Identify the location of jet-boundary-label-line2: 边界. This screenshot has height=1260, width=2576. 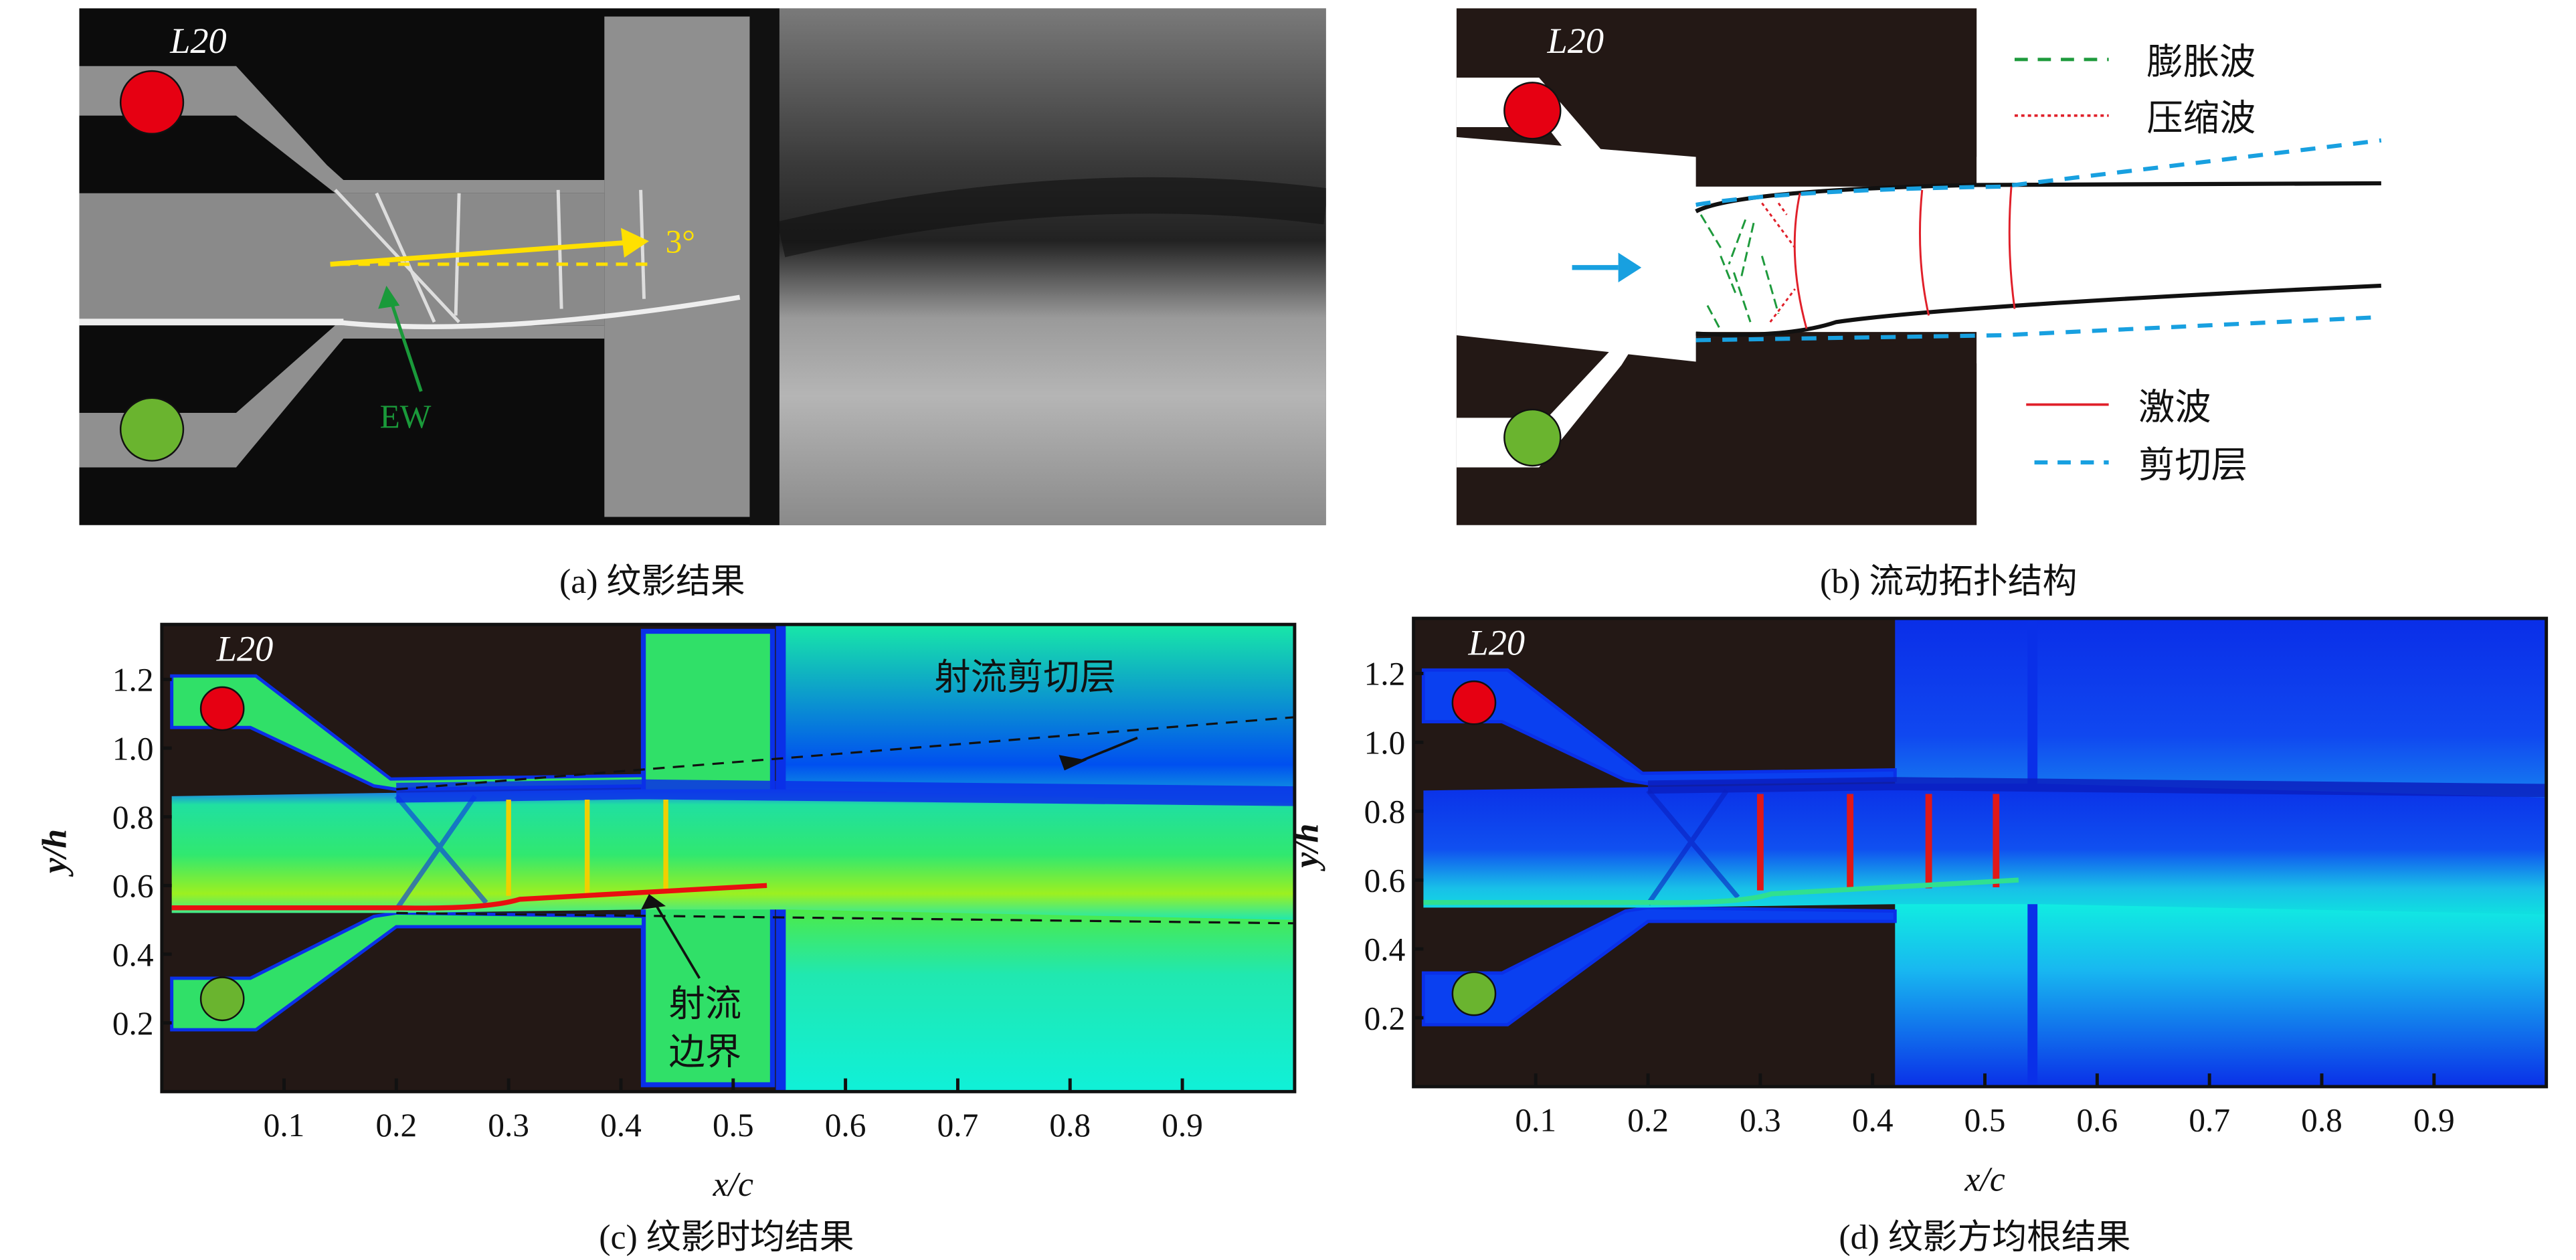
(705, 1052).